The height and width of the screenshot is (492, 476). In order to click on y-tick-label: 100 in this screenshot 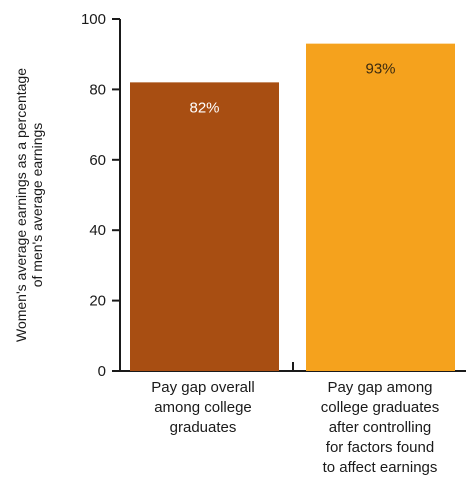, I will do `click(93, 19)`.